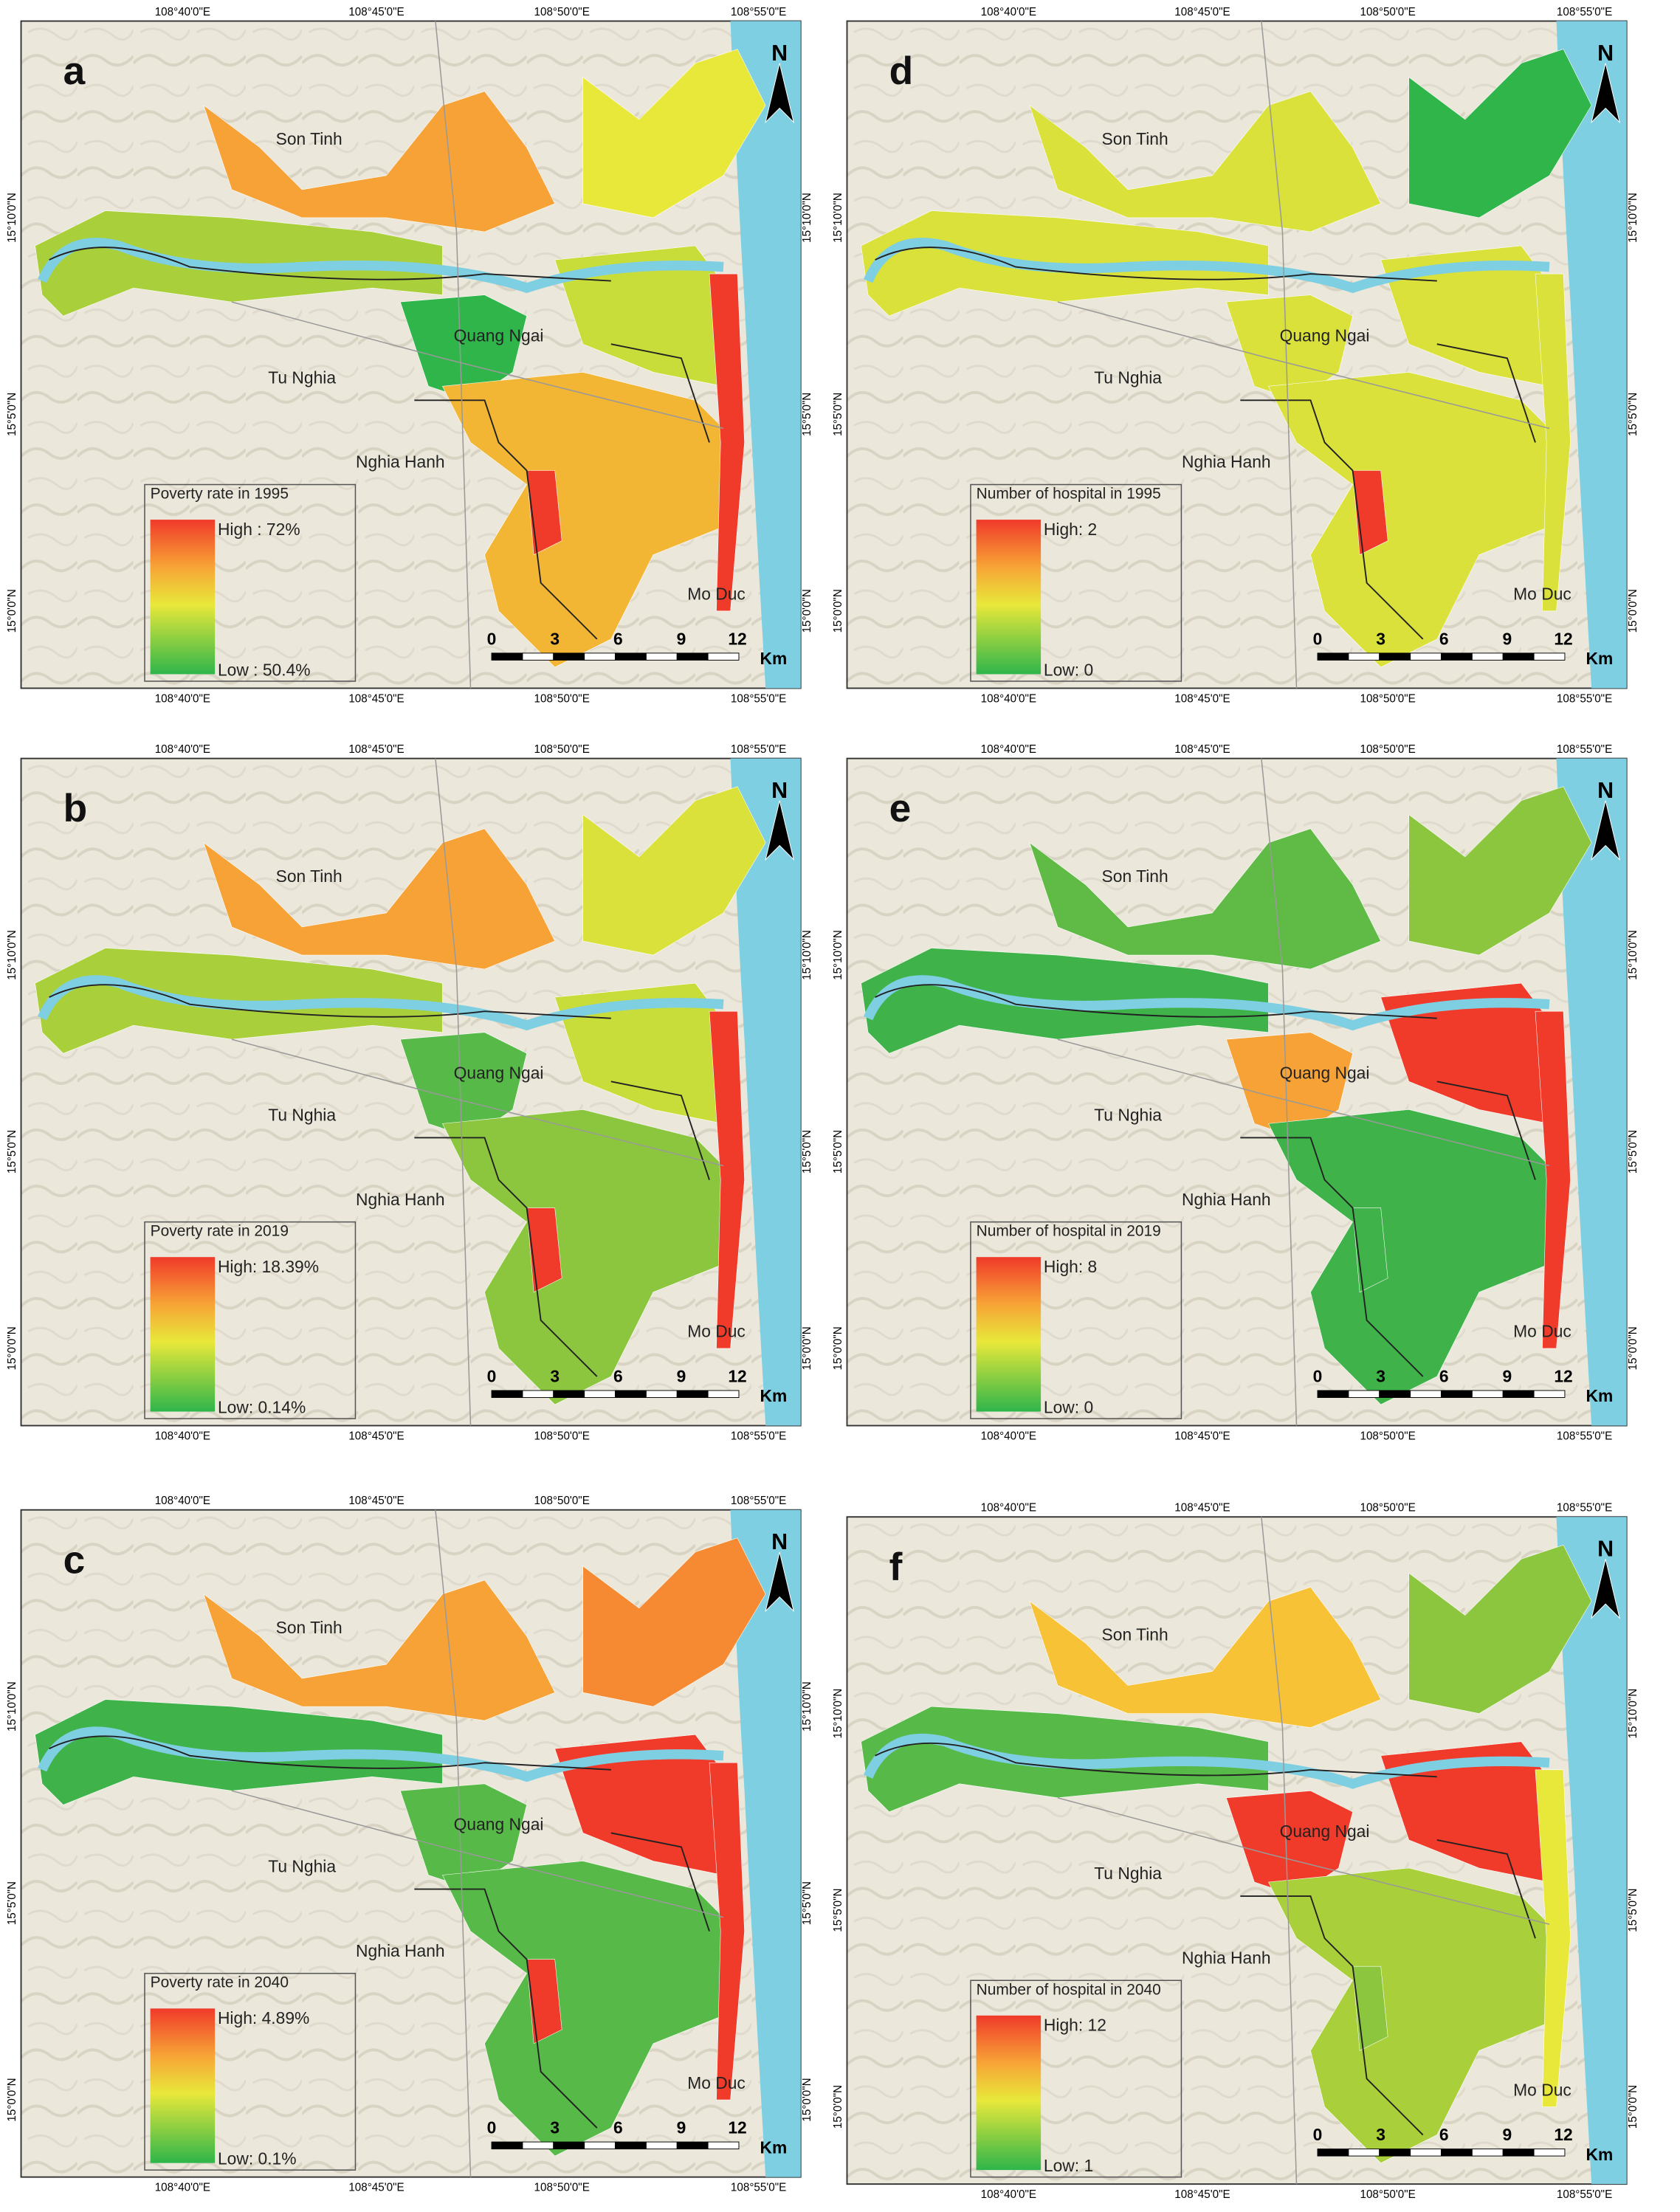 This screenshot has height=2212, width=1680. I want to click on legend-high: High: 4.89%, so click(263, 2017).